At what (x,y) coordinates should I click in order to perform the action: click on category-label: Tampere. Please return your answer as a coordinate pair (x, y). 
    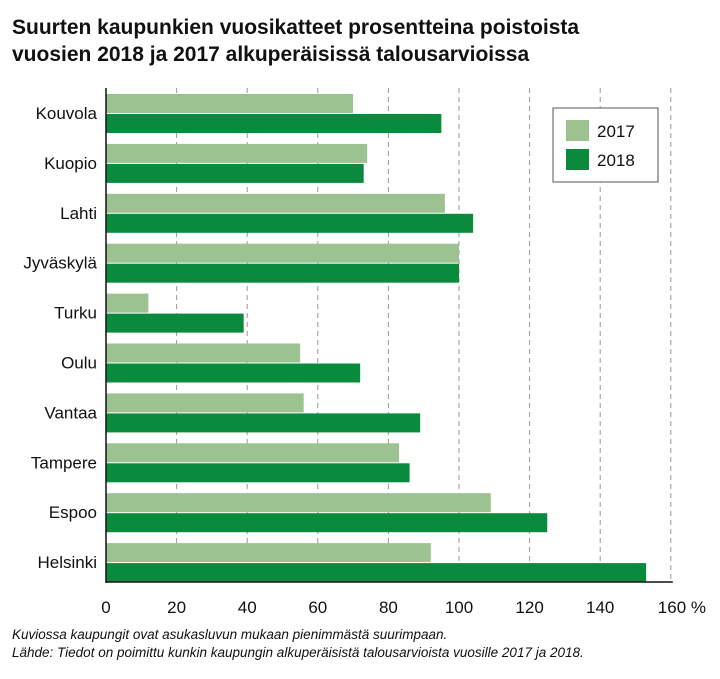
    Looking at the image, I should click on (64, 462).